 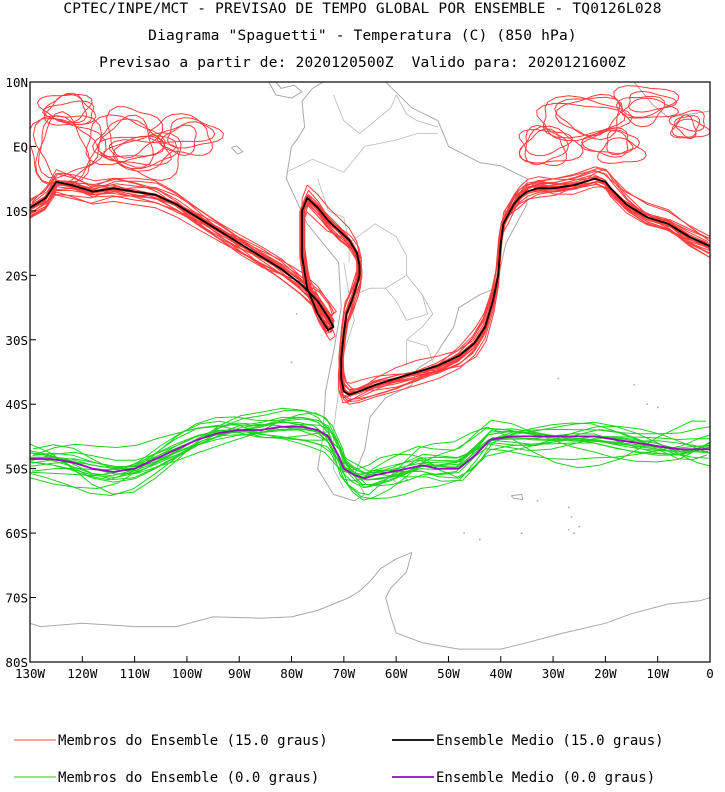 What do you see at coordinates (82, 673) in the screenshot?
I see `x-tick-label: 120W` at bounding box center [82, 673].